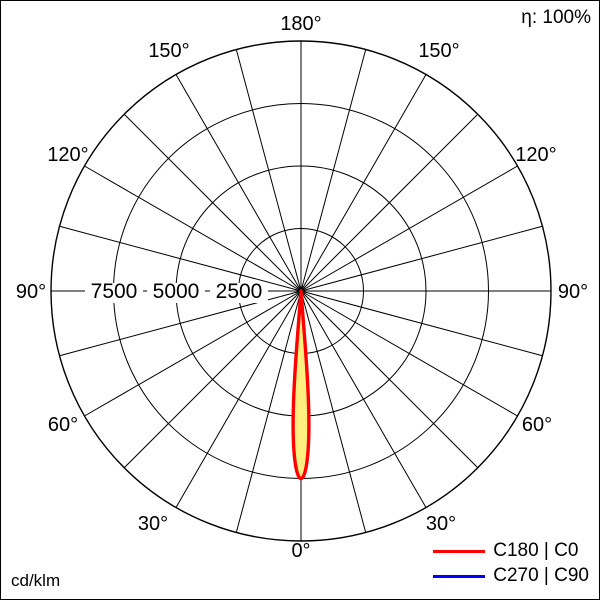 The width and height of the screenshot is (600, 600). Describe the element at coordinates (300, 551) in the screenshot. I see `angle-label: 0°` at that location.